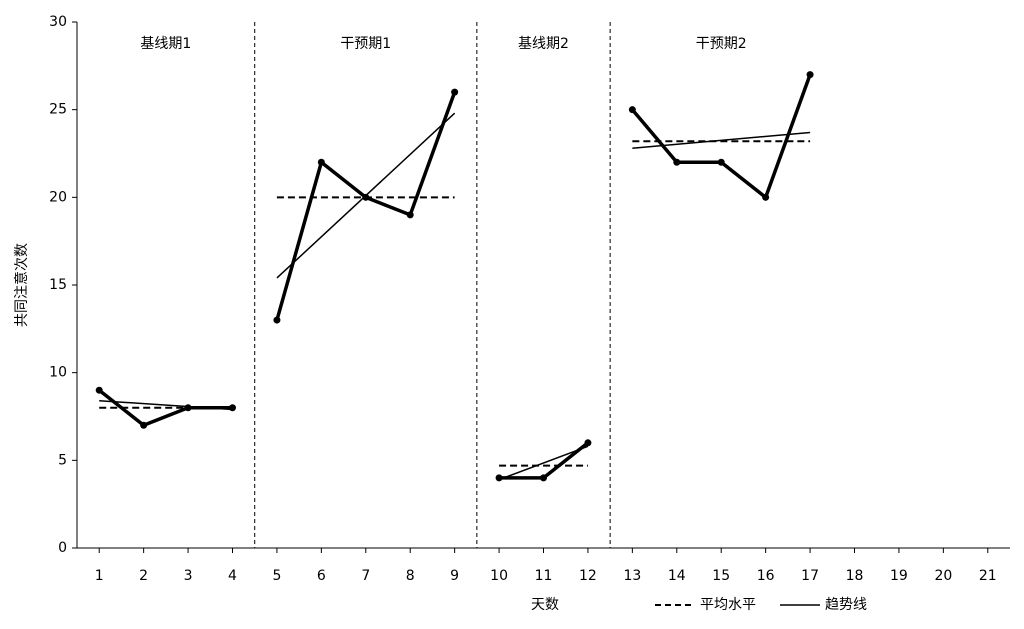 Image resolution: width=1024 pixels, height=629 pixels. What do you see at coordinates (58, 110) in the screenshot?
I see `y-tick-label: 25` at bounding box center [58, 110].